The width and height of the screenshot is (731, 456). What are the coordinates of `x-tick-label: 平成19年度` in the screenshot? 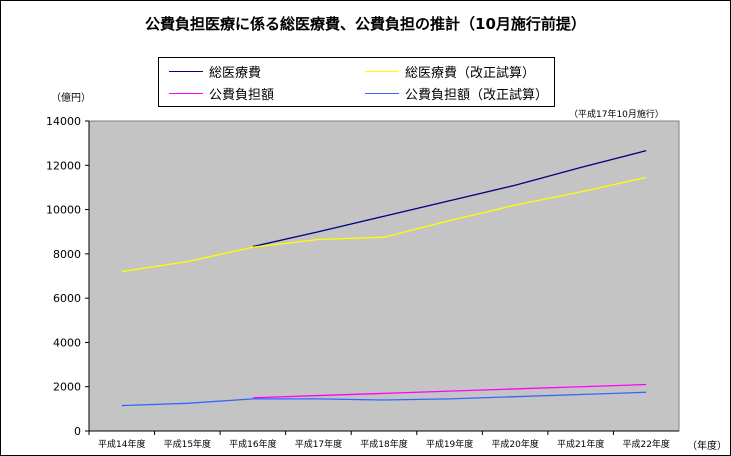 It's located at (449, 444).